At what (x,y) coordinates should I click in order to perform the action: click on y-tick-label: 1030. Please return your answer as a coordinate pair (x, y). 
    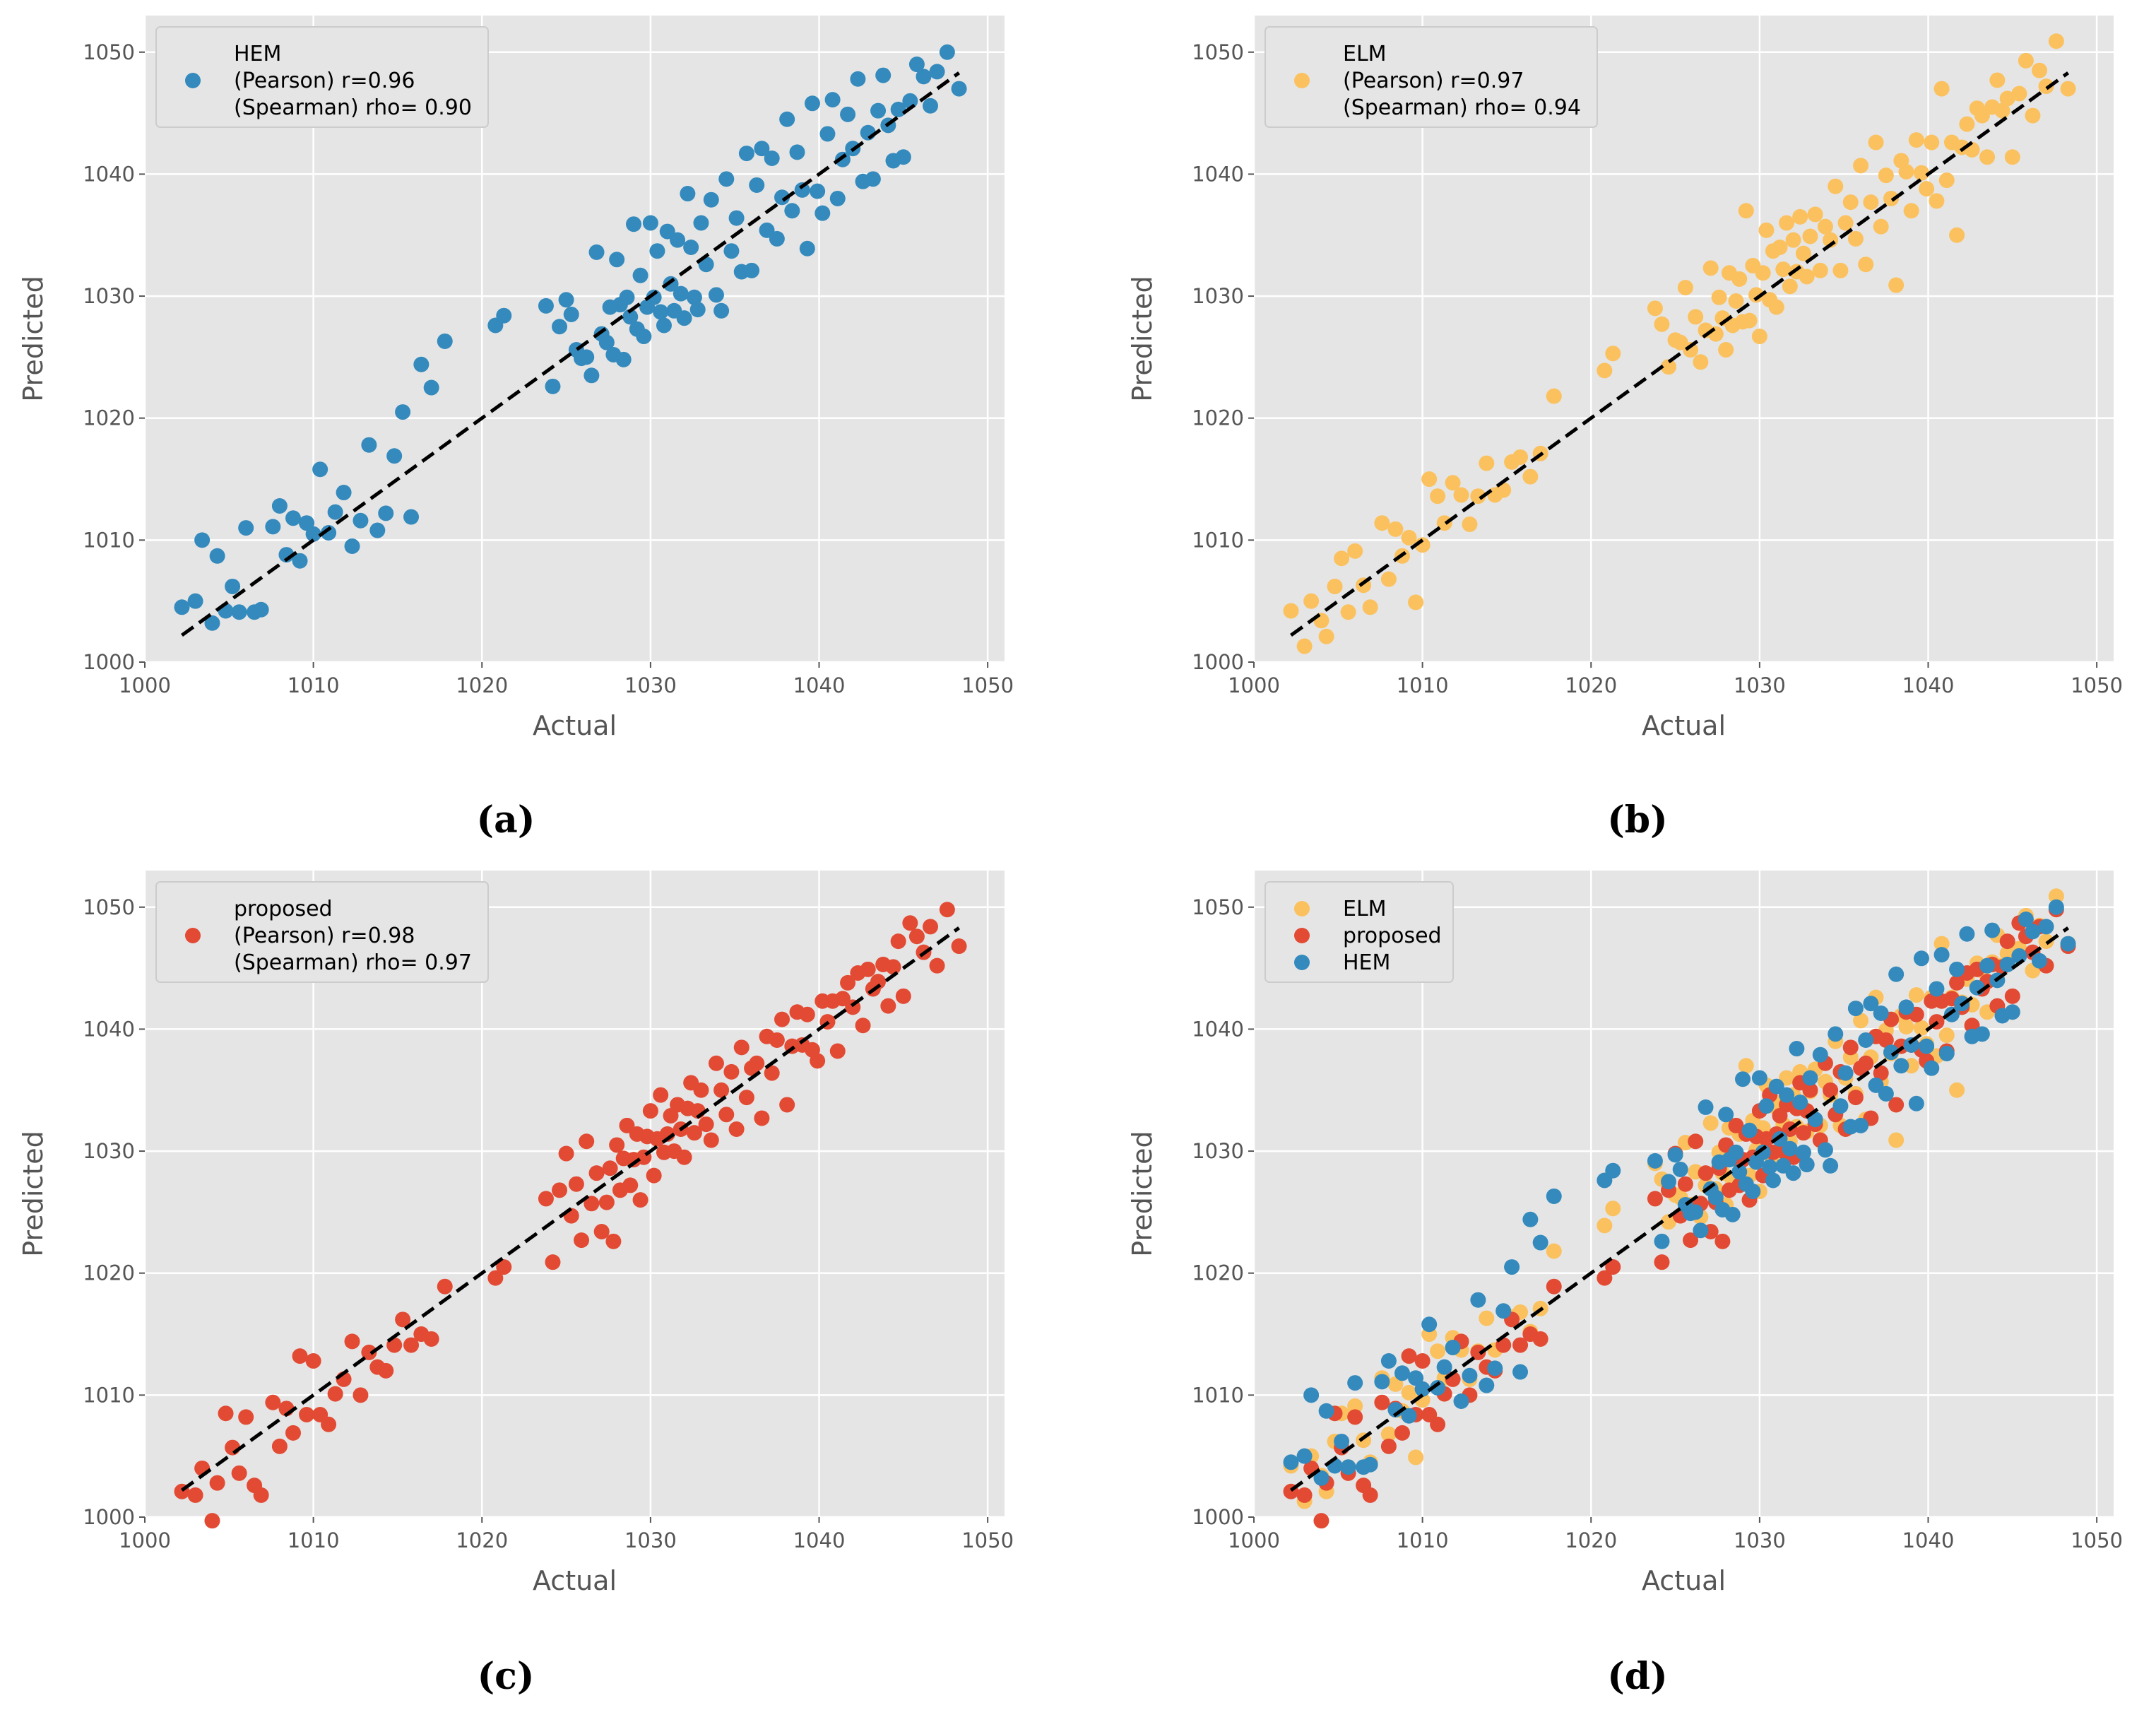
    Looking at the image, I should click on (109, 1151).